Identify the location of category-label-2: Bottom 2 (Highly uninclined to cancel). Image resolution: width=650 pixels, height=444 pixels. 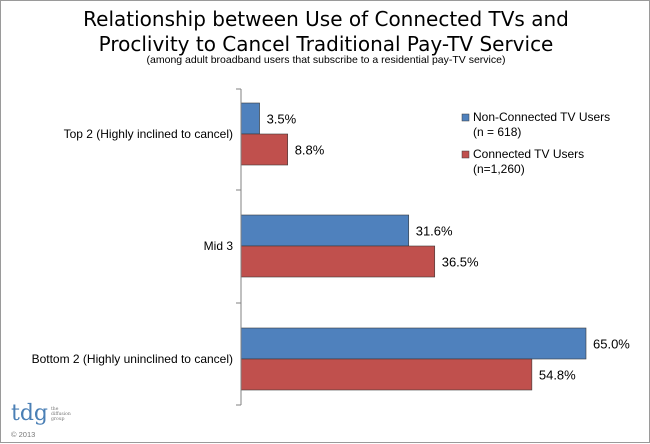
(132, 359).